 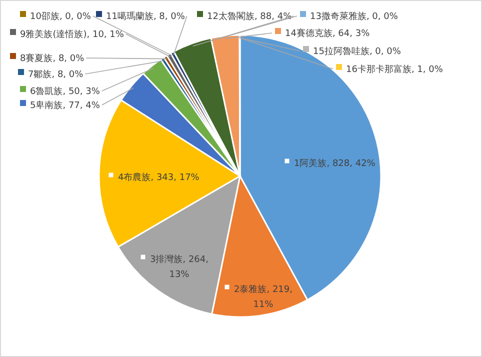 What do you see at coordinates (146, 16) in the screenshot?
I see `legend-label: 11噶瑪蘭族, 8, 0%` at bounding box center [146, 16].